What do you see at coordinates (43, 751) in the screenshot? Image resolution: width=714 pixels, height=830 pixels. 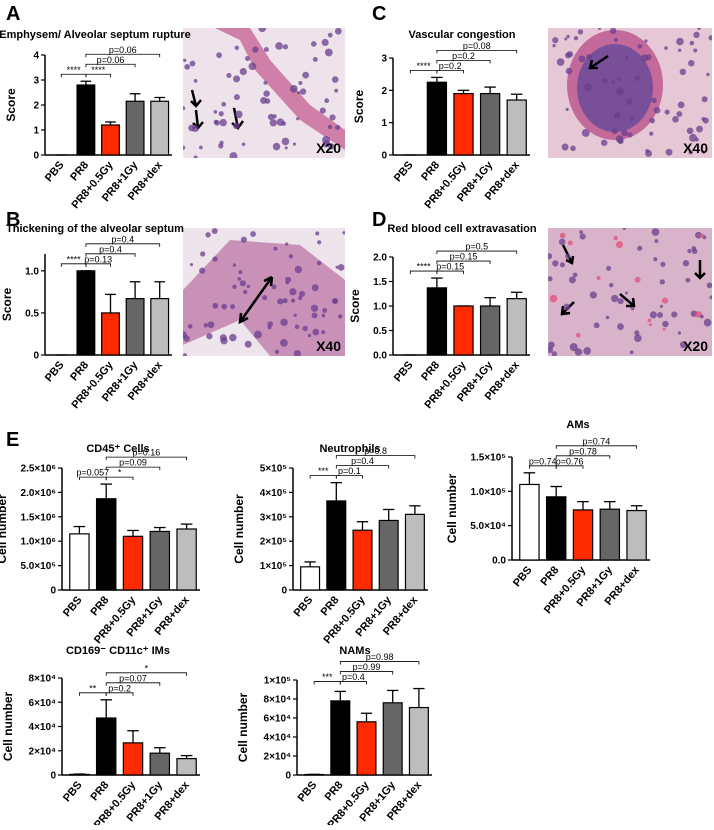 I see `y-tick-label: 2×10⁴` at bounding box center [43, 751].